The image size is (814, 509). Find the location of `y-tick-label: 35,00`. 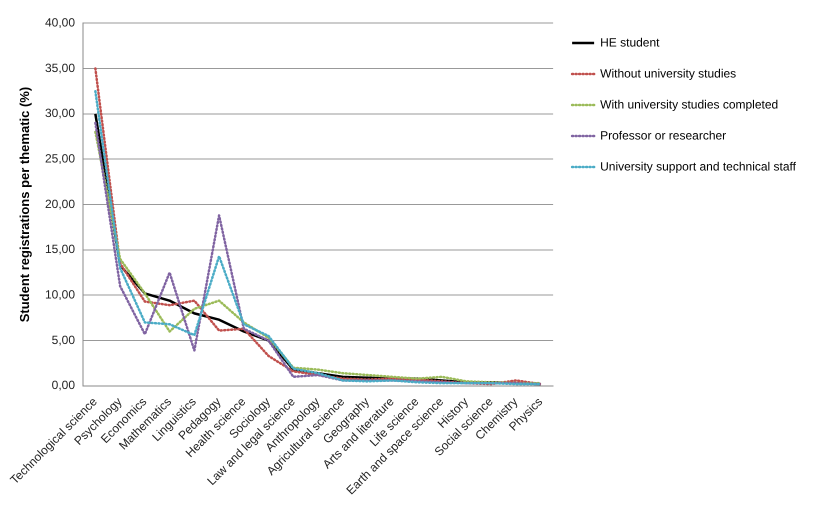

y-tick-label: 35,00 is located at coordinates (60, 67).